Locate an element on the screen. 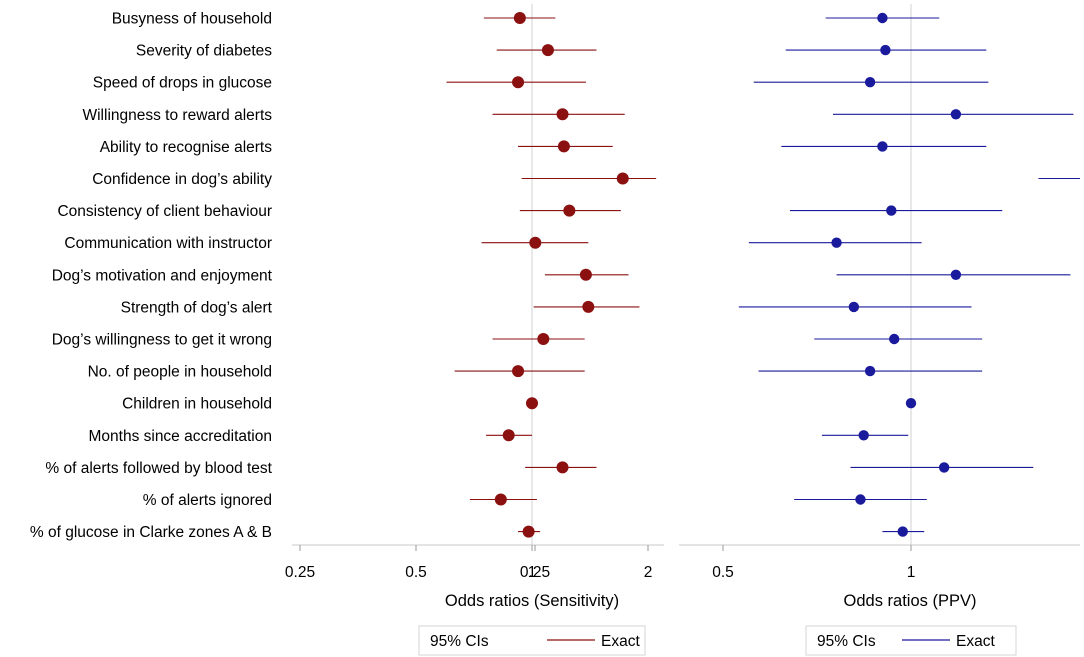 This screenshot has height=657, width=1084. row-label: Months since accreditation is located at coordinates (180, 436).